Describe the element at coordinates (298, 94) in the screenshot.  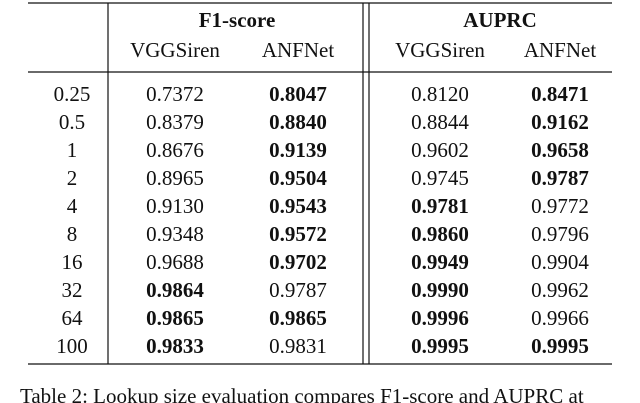
I see `cell: 0.8047` at that location.